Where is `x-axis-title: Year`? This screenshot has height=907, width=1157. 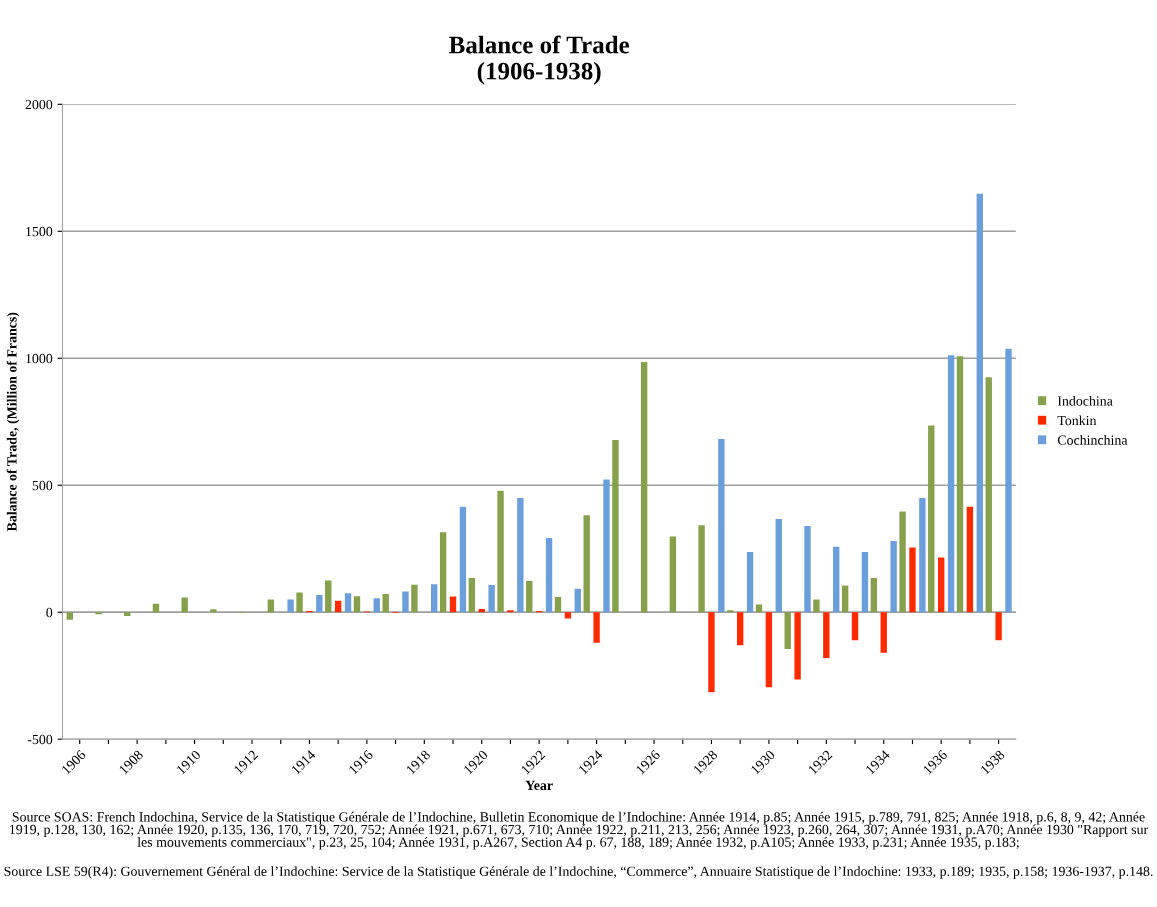
x-axis-title: Year is located at coordinates (539, 785).